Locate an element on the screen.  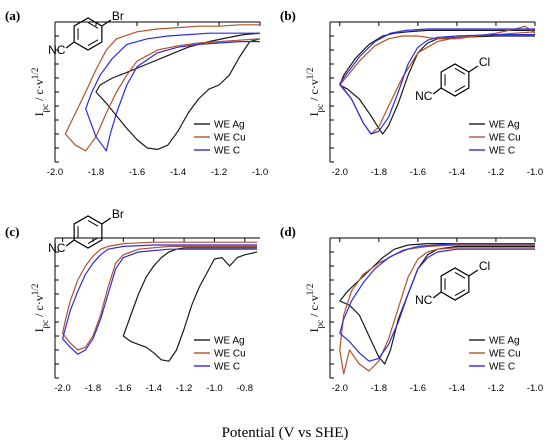
panel-label: (d) is located at coordinates (288, 231).